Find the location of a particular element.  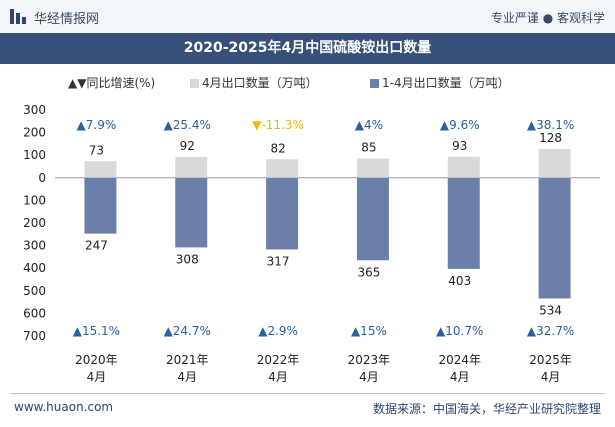

growth-april-label: ▲25.4% is located at coordinates (187, 125).